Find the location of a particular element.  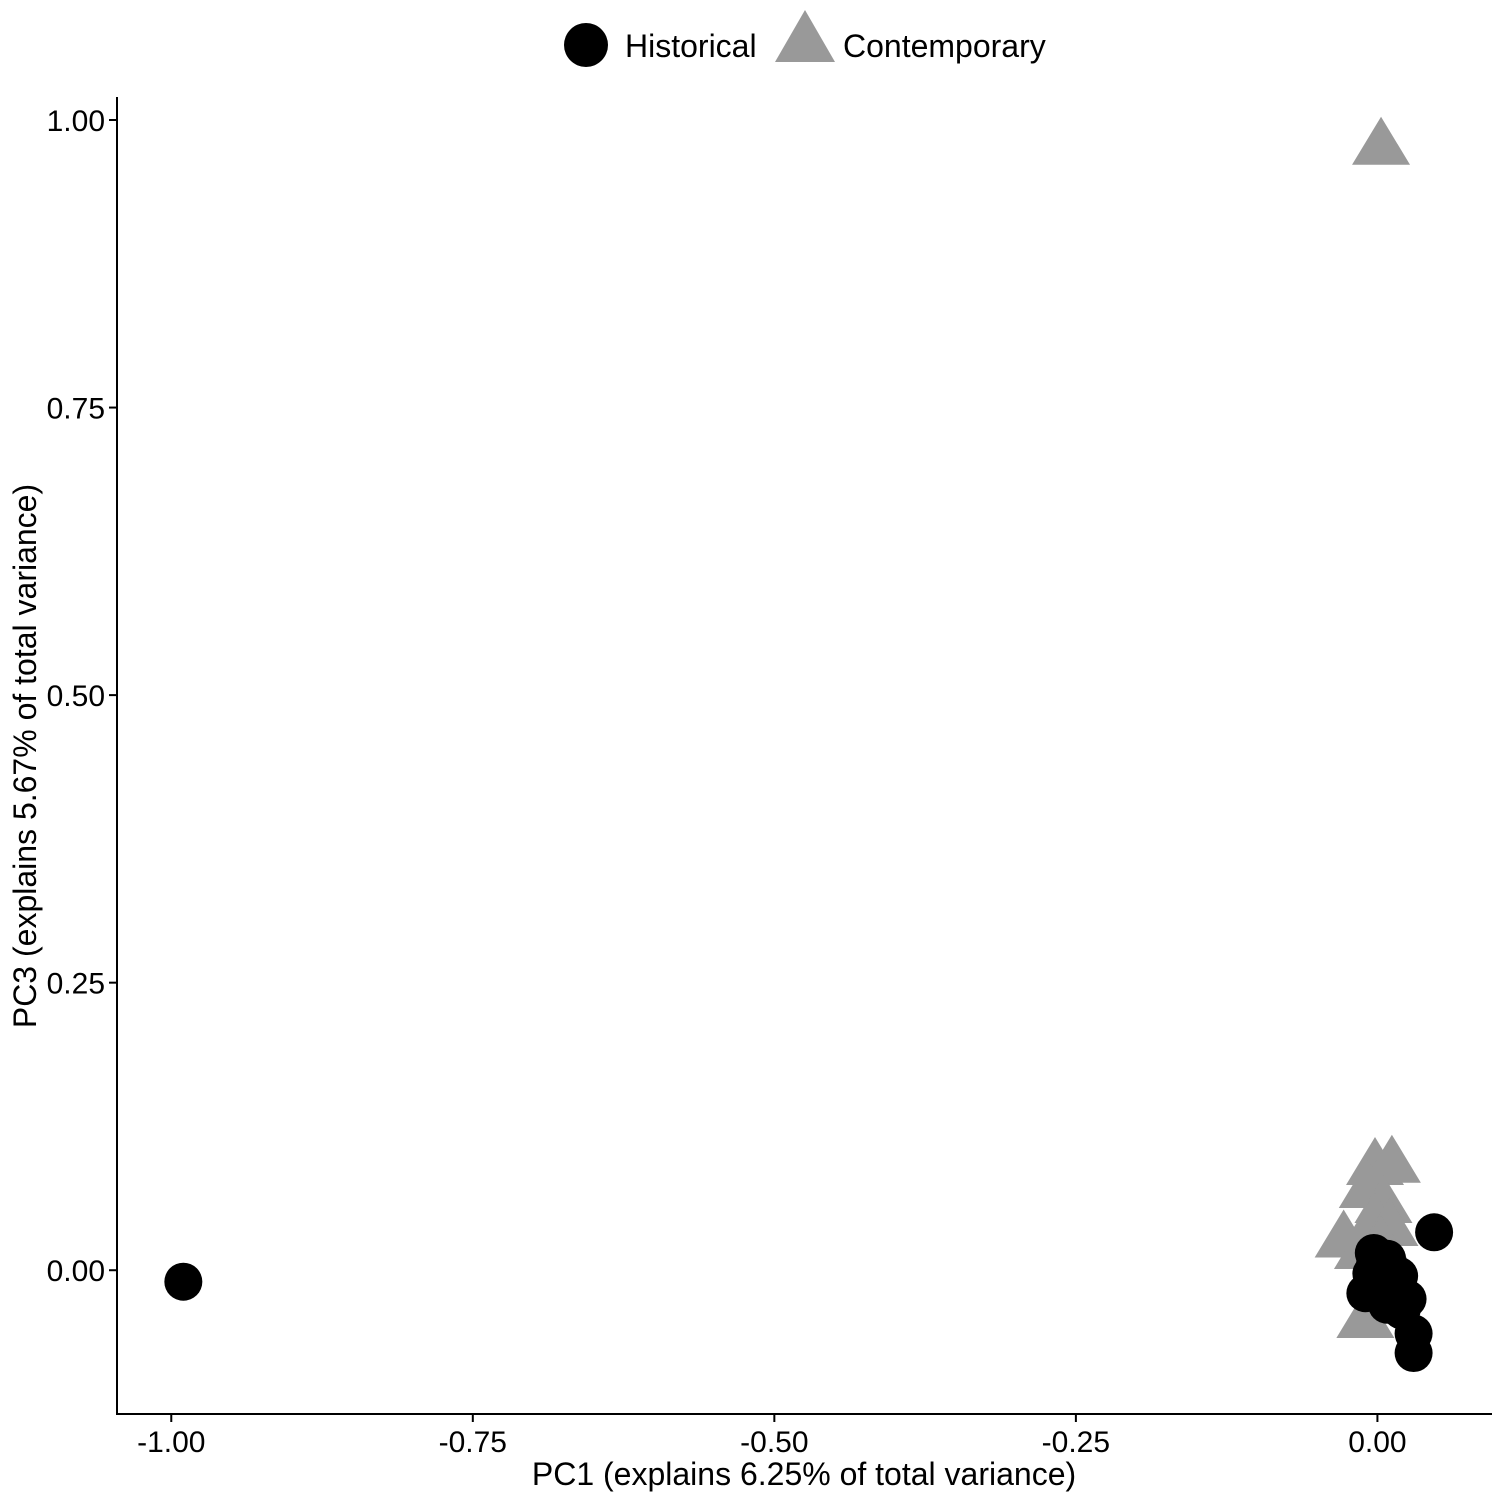

x-axis-ticks: -1.00 -0.75 -0.50 -0.25 0.00 is located at coordinates (772, 1436).